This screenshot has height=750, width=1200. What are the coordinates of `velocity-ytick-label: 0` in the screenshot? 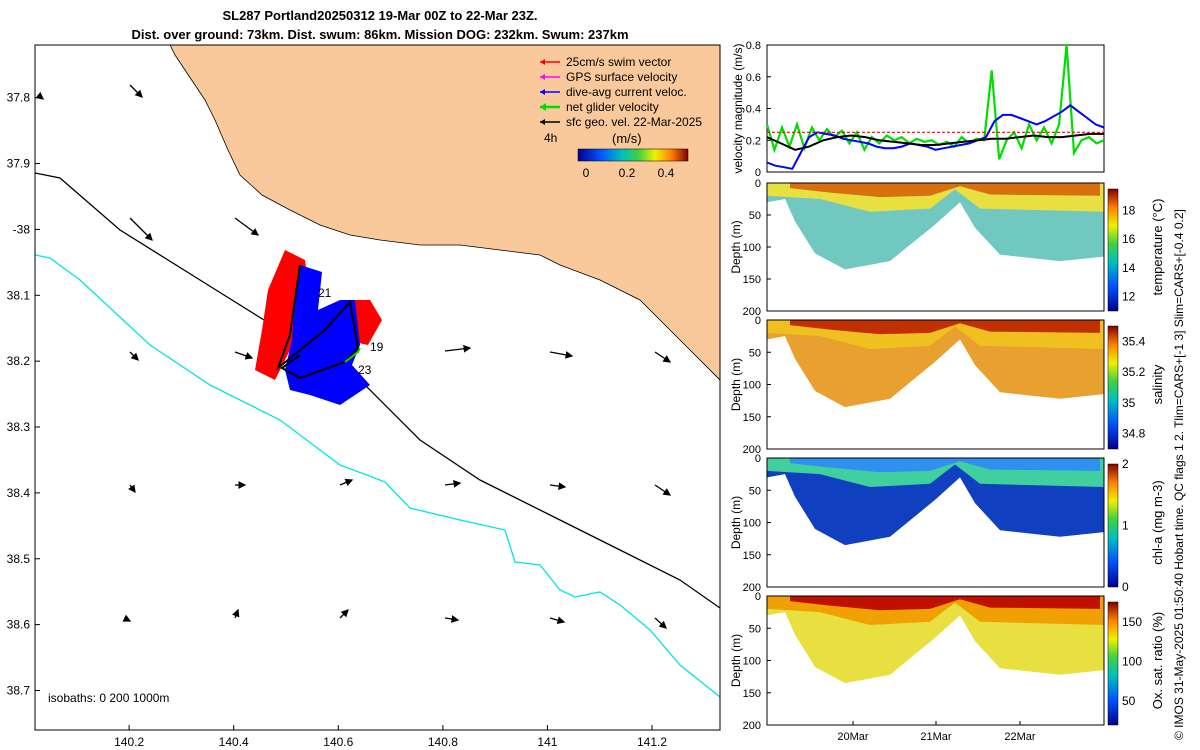 It's located at (758, 173).